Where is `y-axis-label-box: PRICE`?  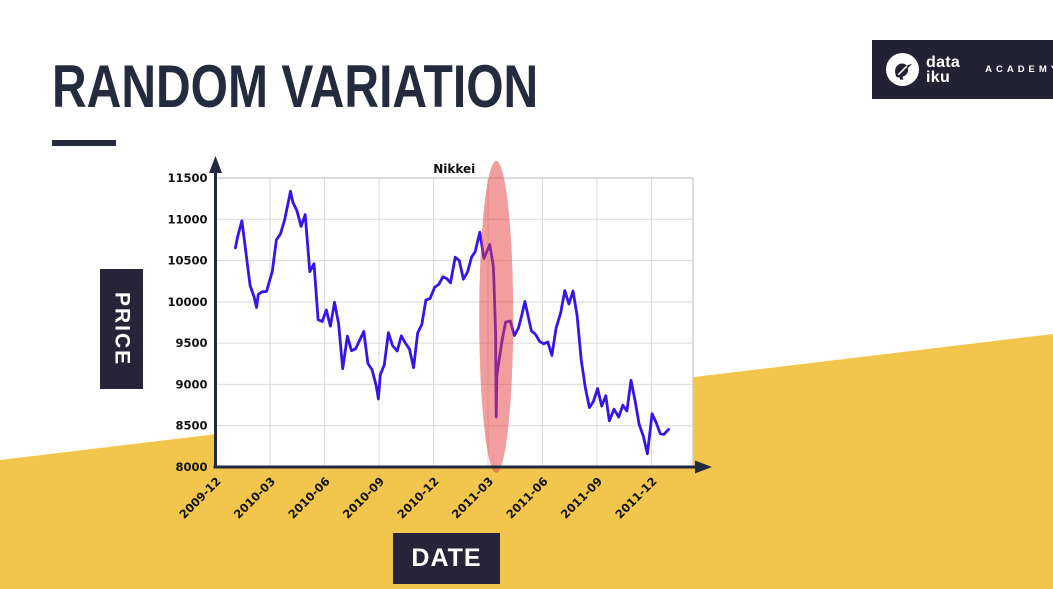
y-axis-label-box: PRICE is located at coordinates (121, 329).